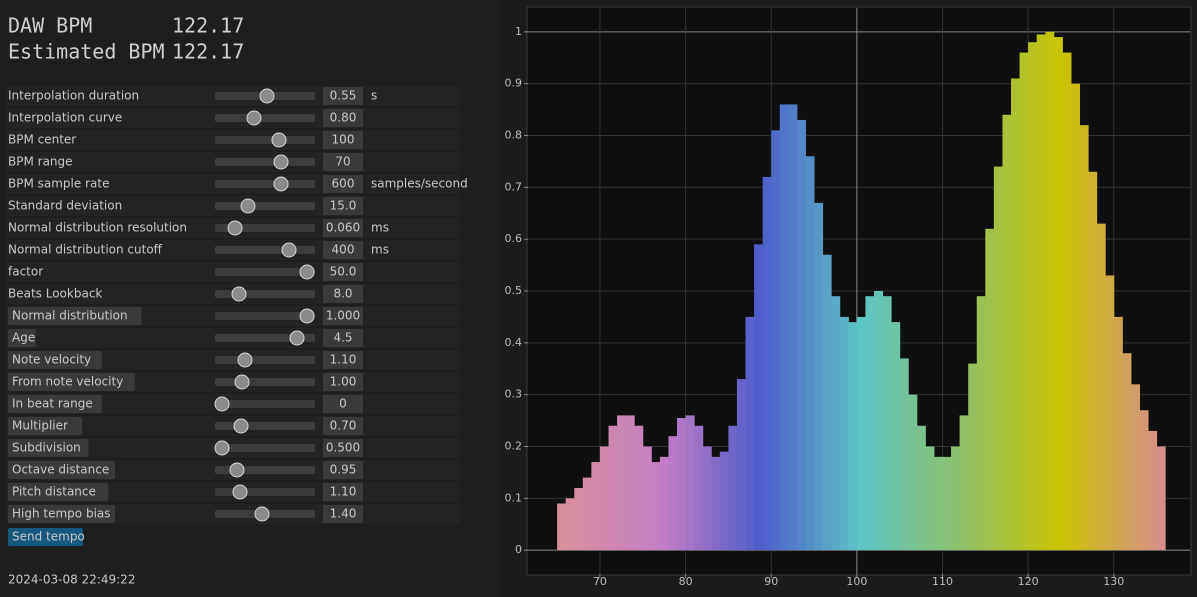 The height and width of the screenshot is (597, 1197). I want to click on value: 400, so click(343, 250).